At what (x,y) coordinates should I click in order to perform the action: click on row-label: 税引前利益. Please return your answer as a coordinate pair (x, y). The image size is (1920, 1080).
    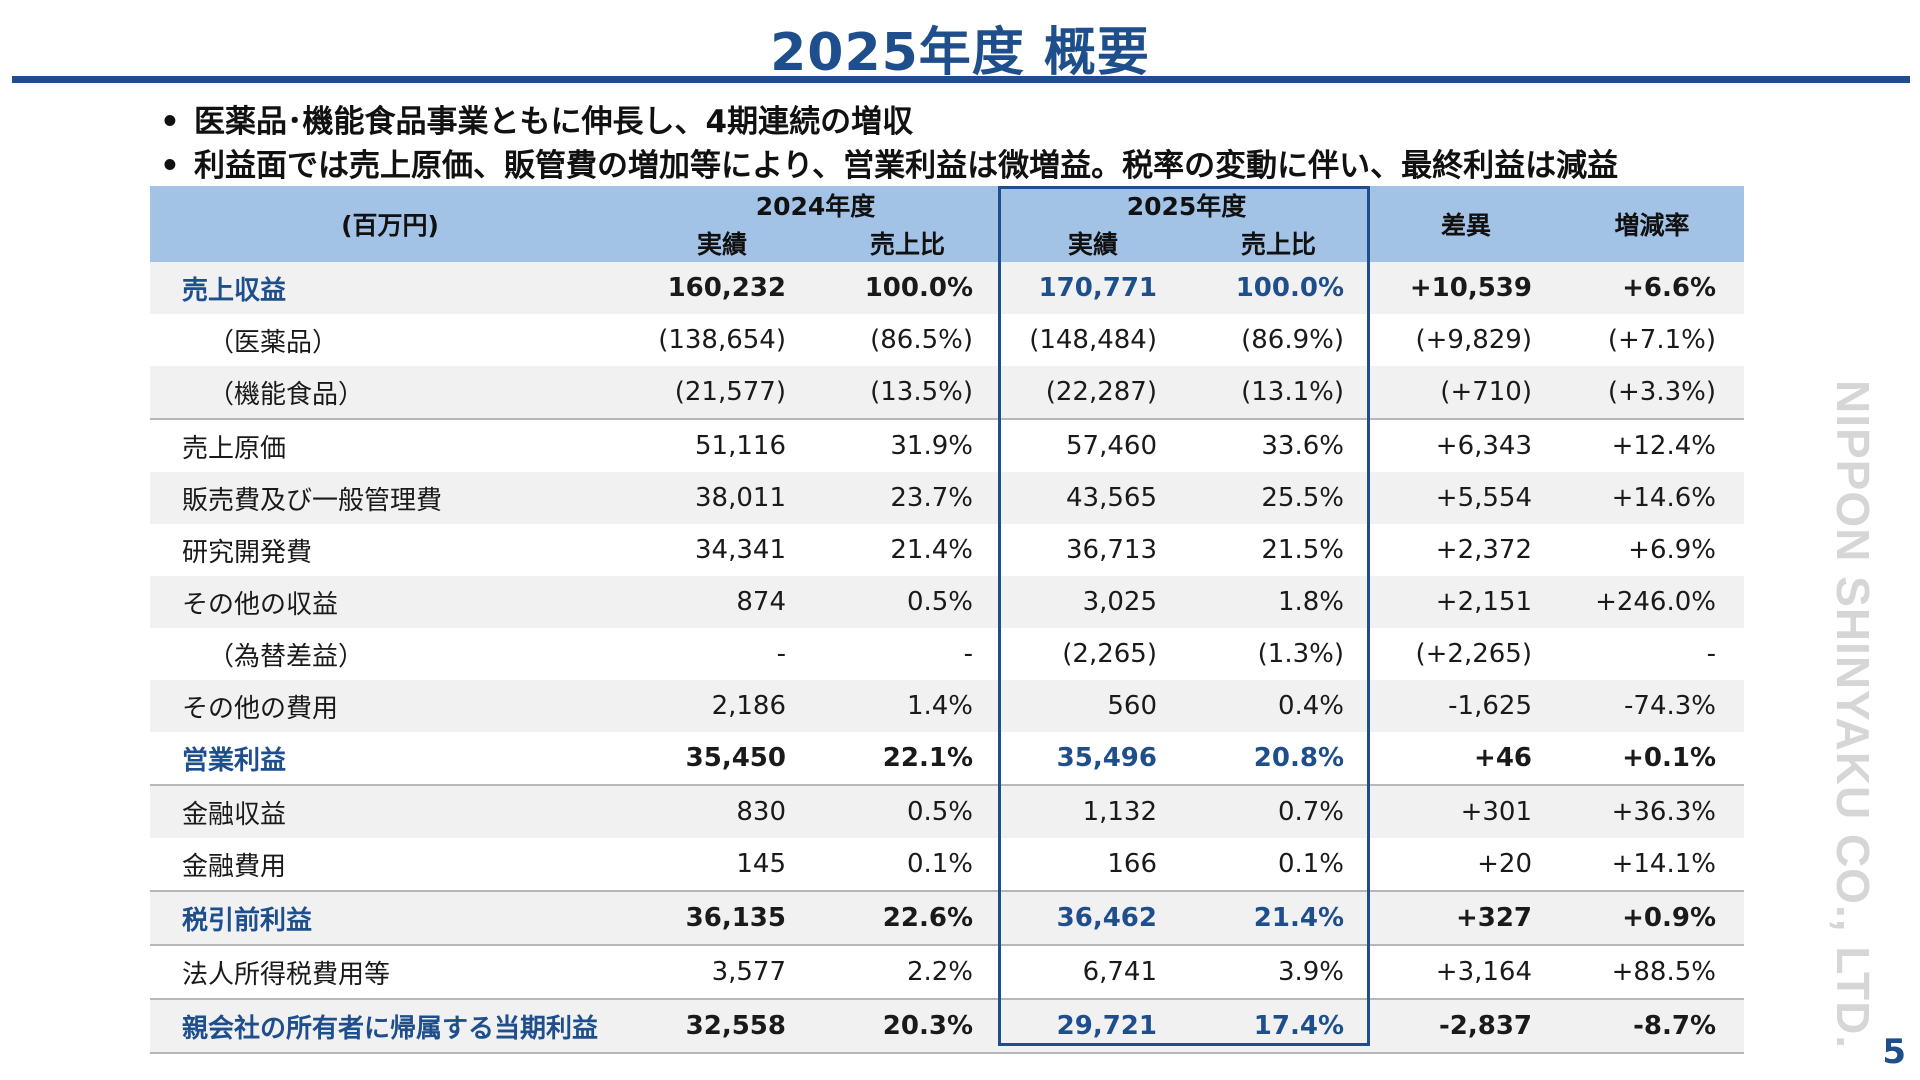
    Looking at the image, I should click on (390, 917).